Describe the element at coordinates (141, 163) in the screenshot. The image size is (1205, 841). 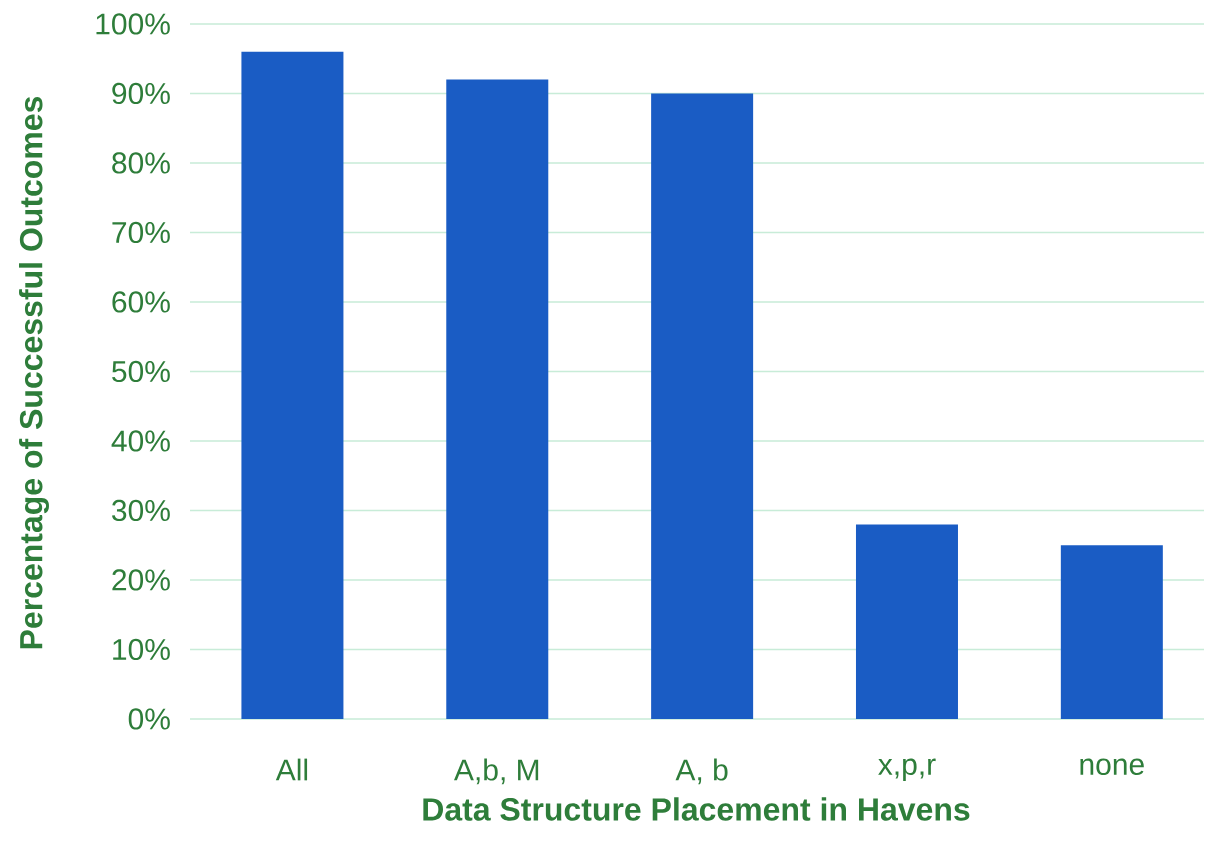
I see `y-tick-label: 80%` at that location.